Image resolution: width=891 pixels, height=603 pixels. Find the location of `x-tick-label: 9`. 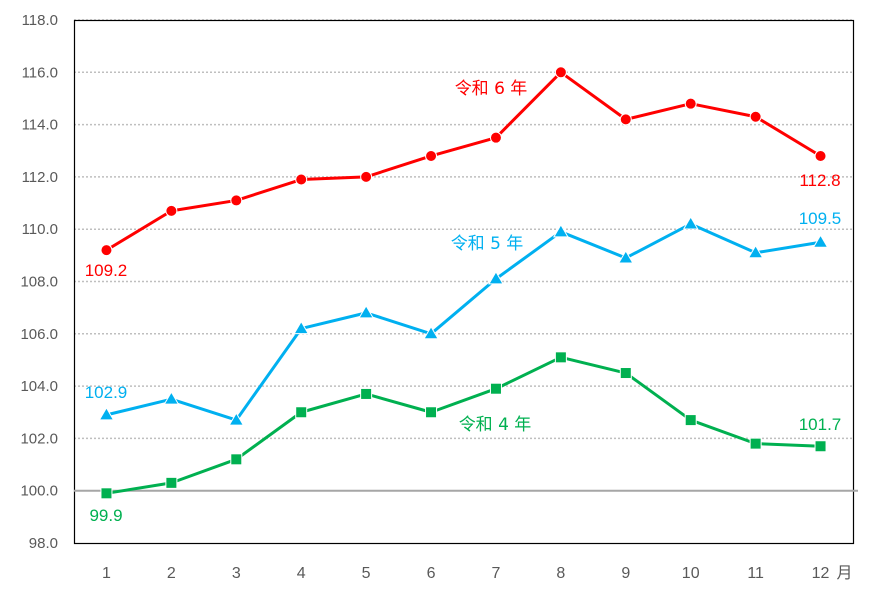

x-tick-label: 9 is located at coordinates (625, 573).